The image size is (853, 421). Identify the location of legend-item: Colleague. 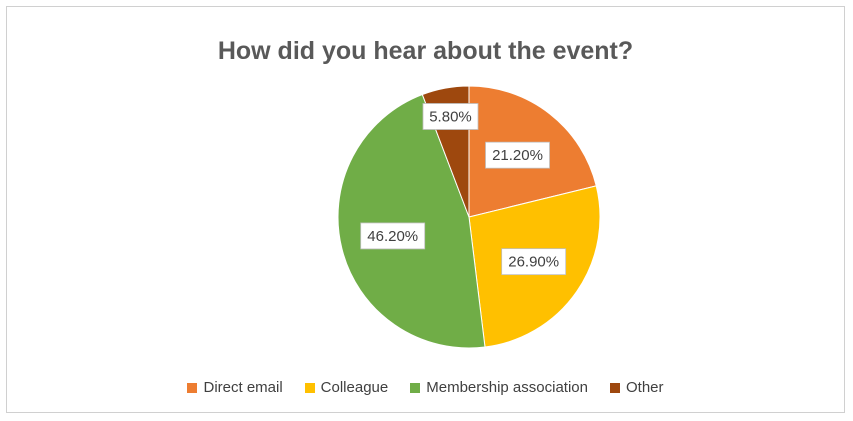
(346, 387).